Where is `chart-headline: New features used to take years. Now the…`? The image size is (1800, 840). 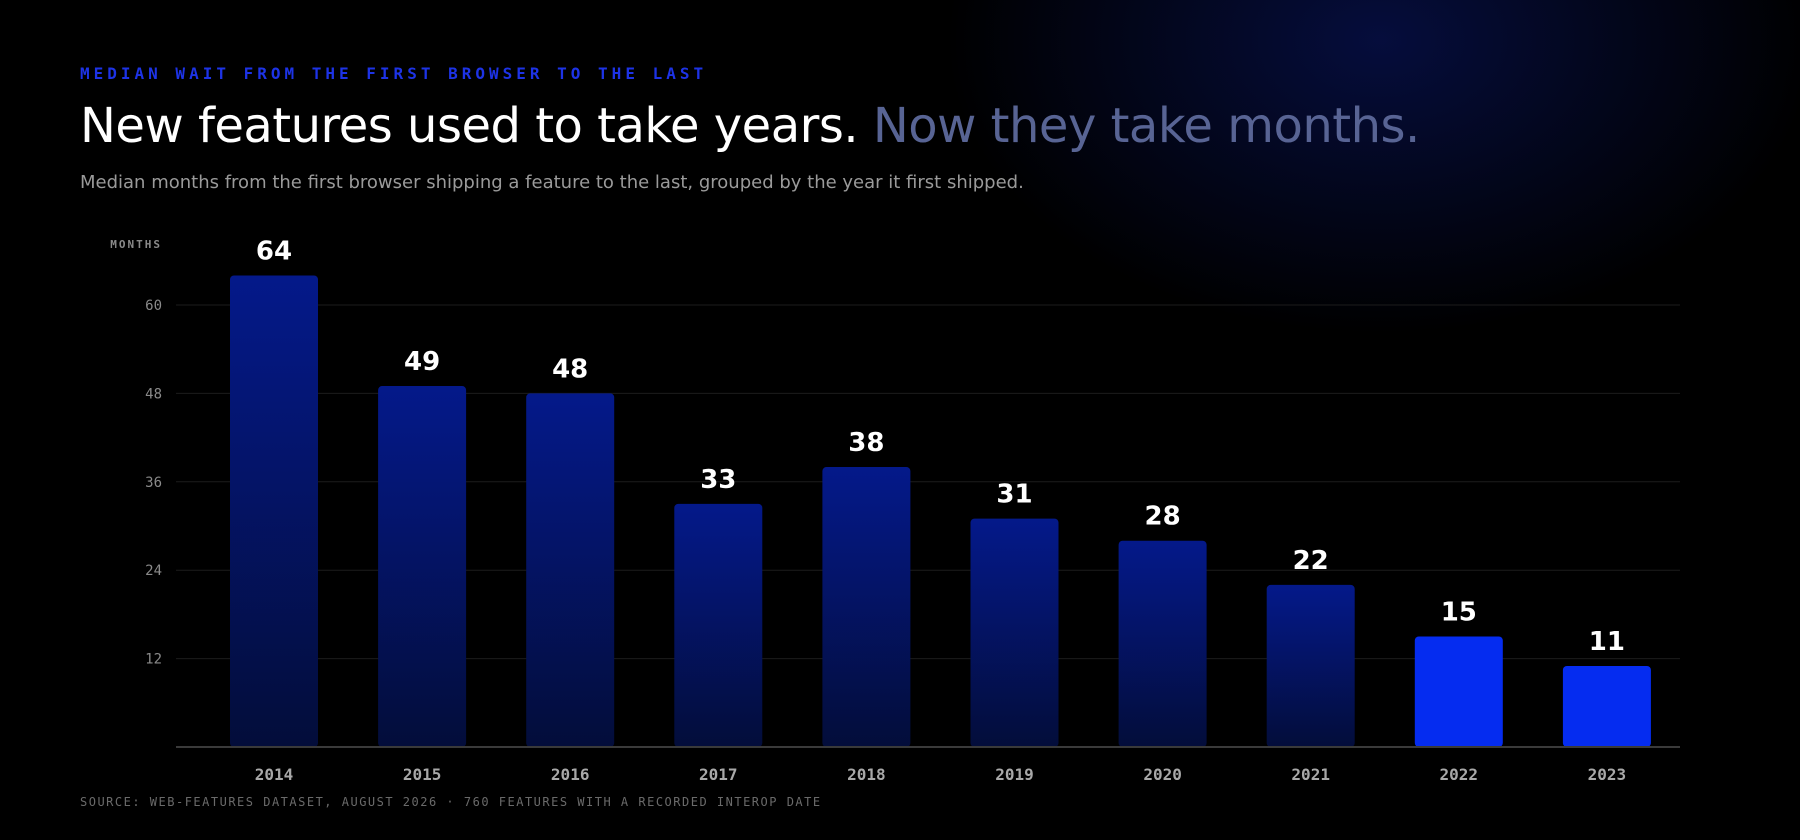 chart-headline: New features used to take years. Now the… is located at coordinates (750, 126).